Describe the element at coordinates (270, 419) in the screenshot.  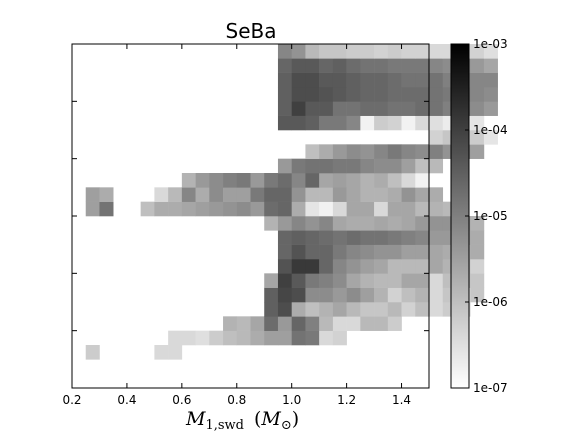
I see `x-axis-unit-main: M` at that location.